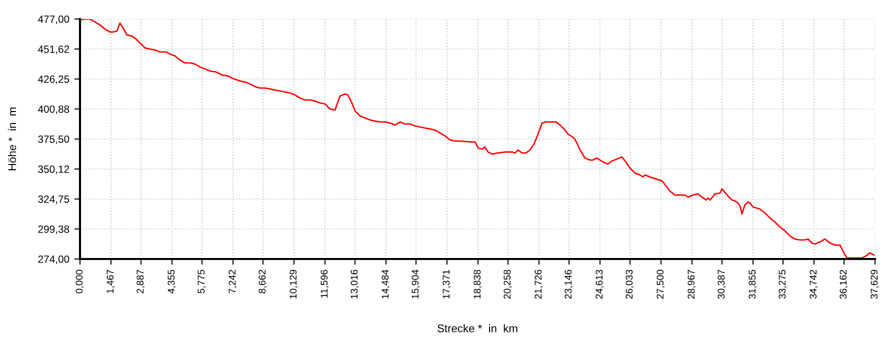 The image size is (892, 339). Describe the element at coordinates (202, 282) in the screenshot. I see `x-tick-label: 5,775` at that location.